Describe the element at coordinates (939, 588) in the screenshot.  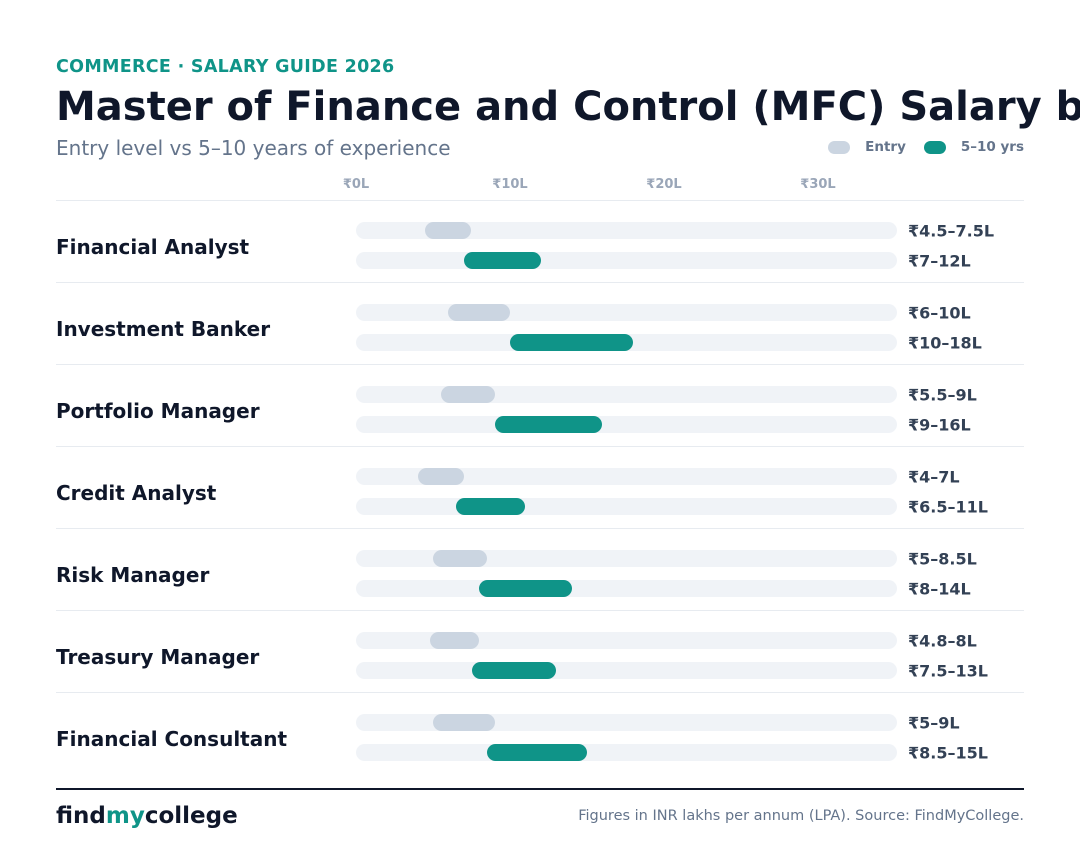
I see `senior-range-label: ₹8–14L` at that location.